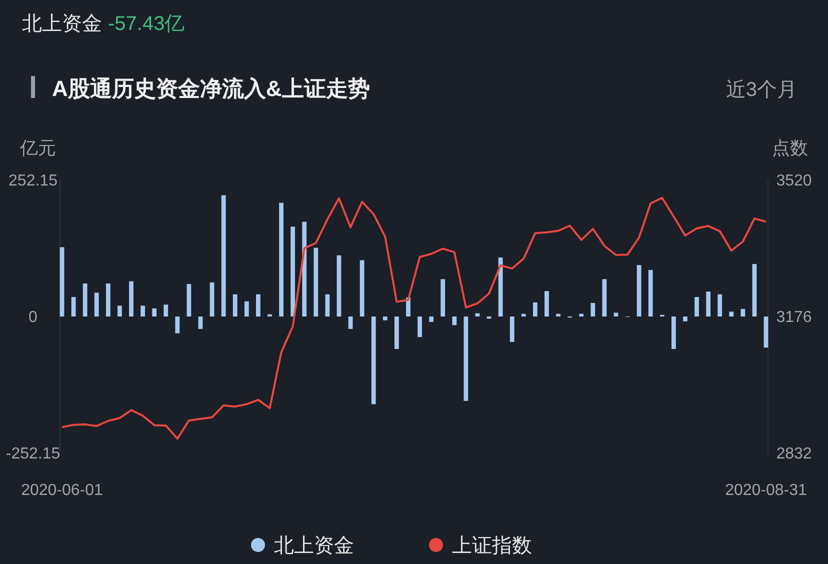 This screenshot has width=828, height=564. What do you see at coordinates (62, 490) in the screenshot?
I see `x-tick-label: 2020-06-01` at bounding box center [62, 490].